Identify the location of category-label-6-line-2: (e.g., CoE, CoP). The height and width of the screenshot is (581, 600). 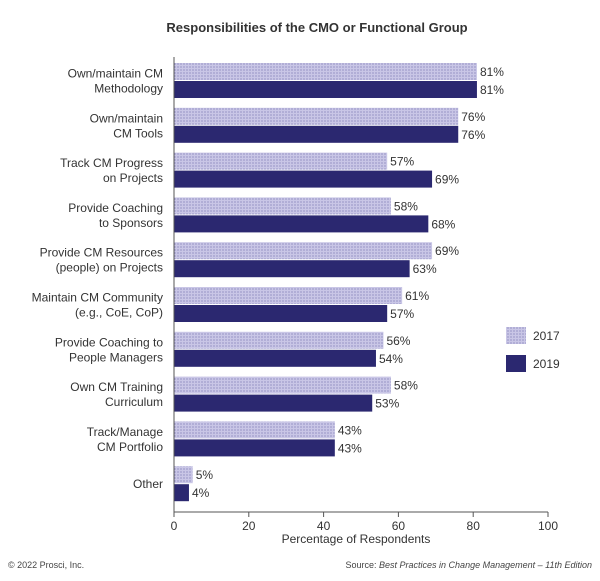
(119, 313).